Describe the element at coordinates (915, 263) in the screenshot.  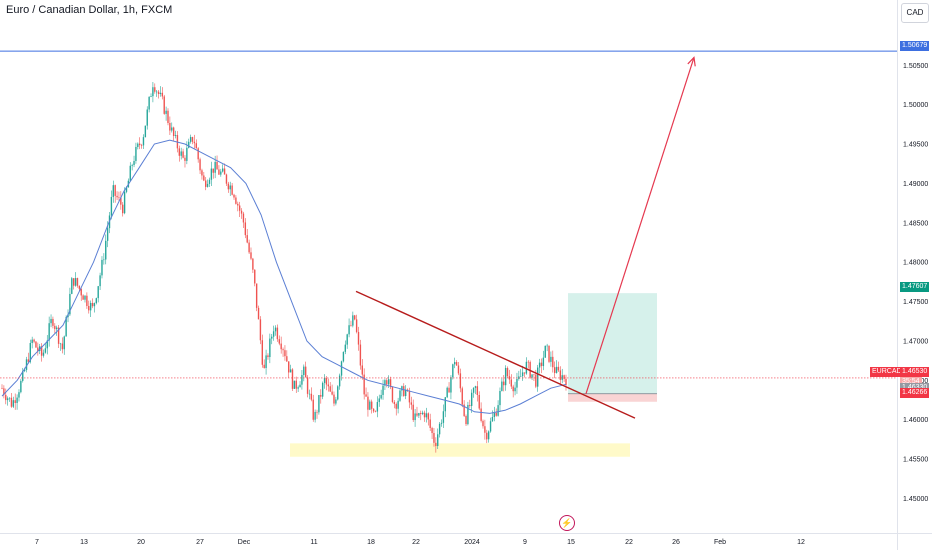
I see `y-tick-label: 1.48000` at that location.